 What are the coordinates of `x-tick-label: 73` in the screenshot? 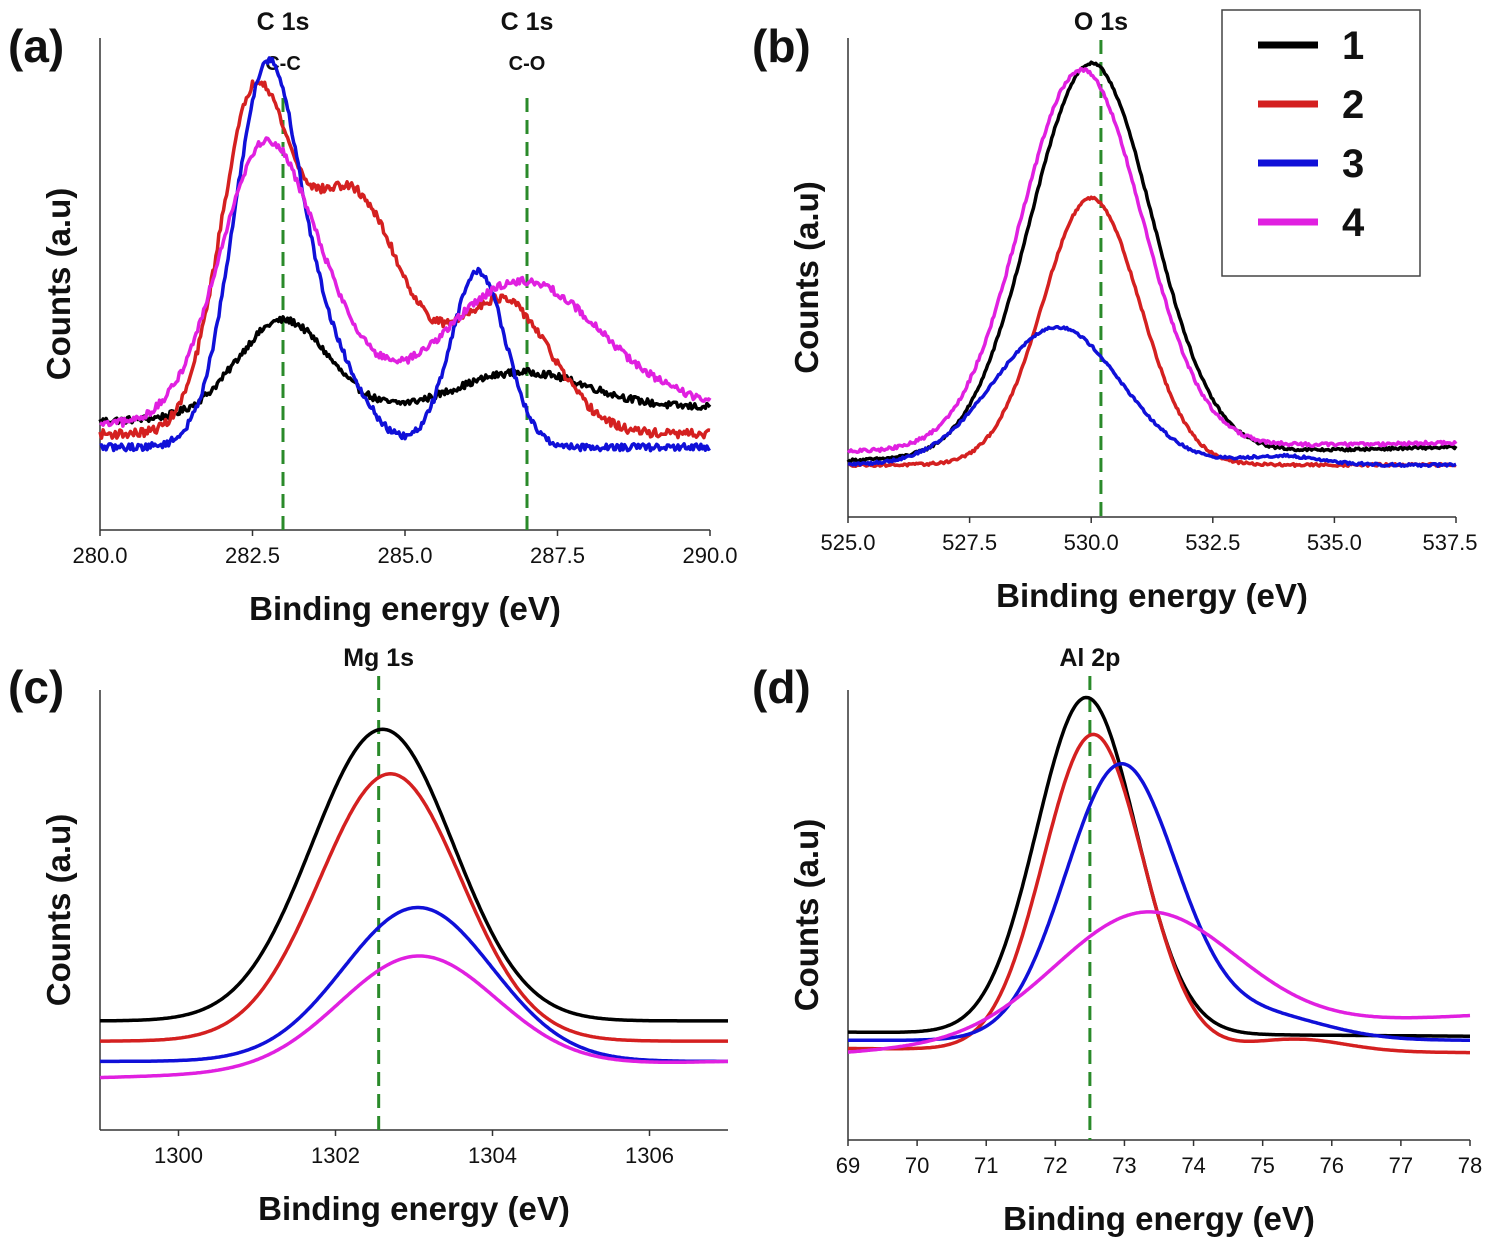 It's located at (1124, 1165).